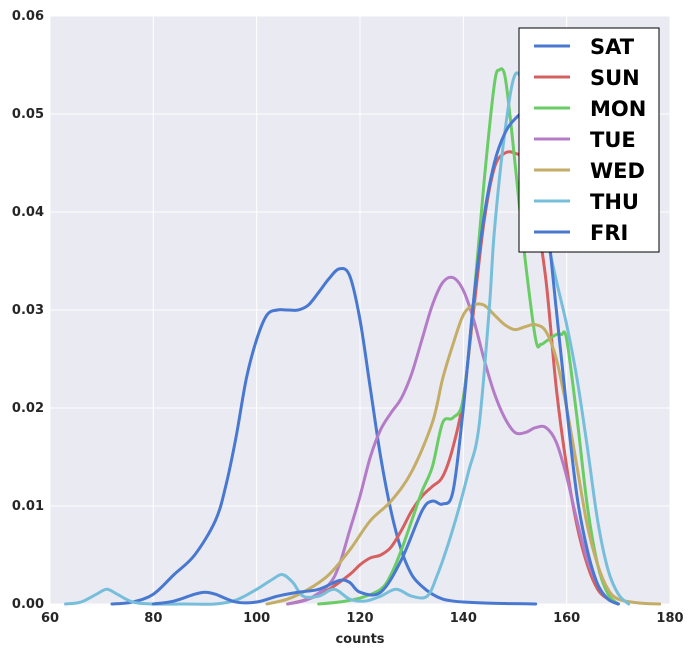  Describe the element at coordinates (669, 618) in the screenshot. I see `x-tick-label: 180` at that location.